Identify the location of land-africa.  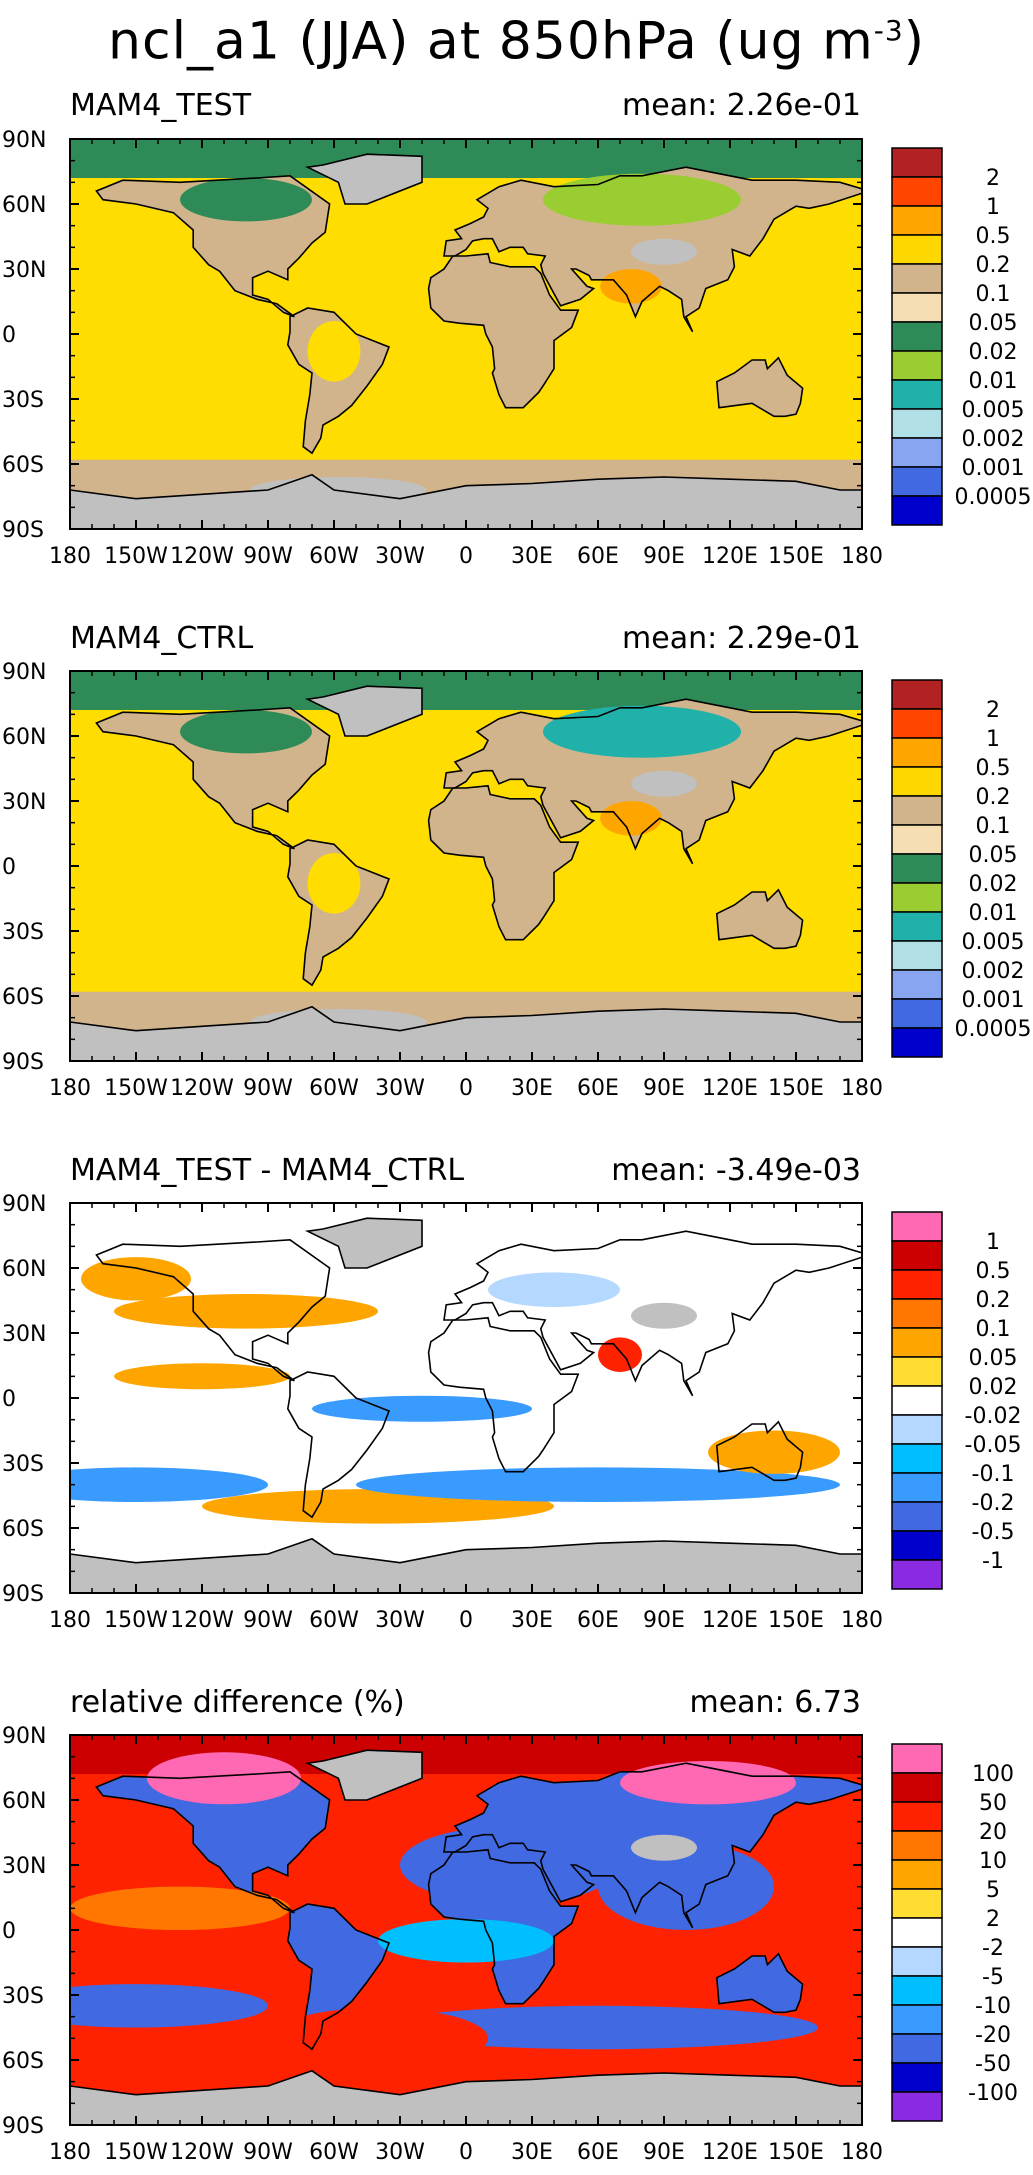
(503, 862).